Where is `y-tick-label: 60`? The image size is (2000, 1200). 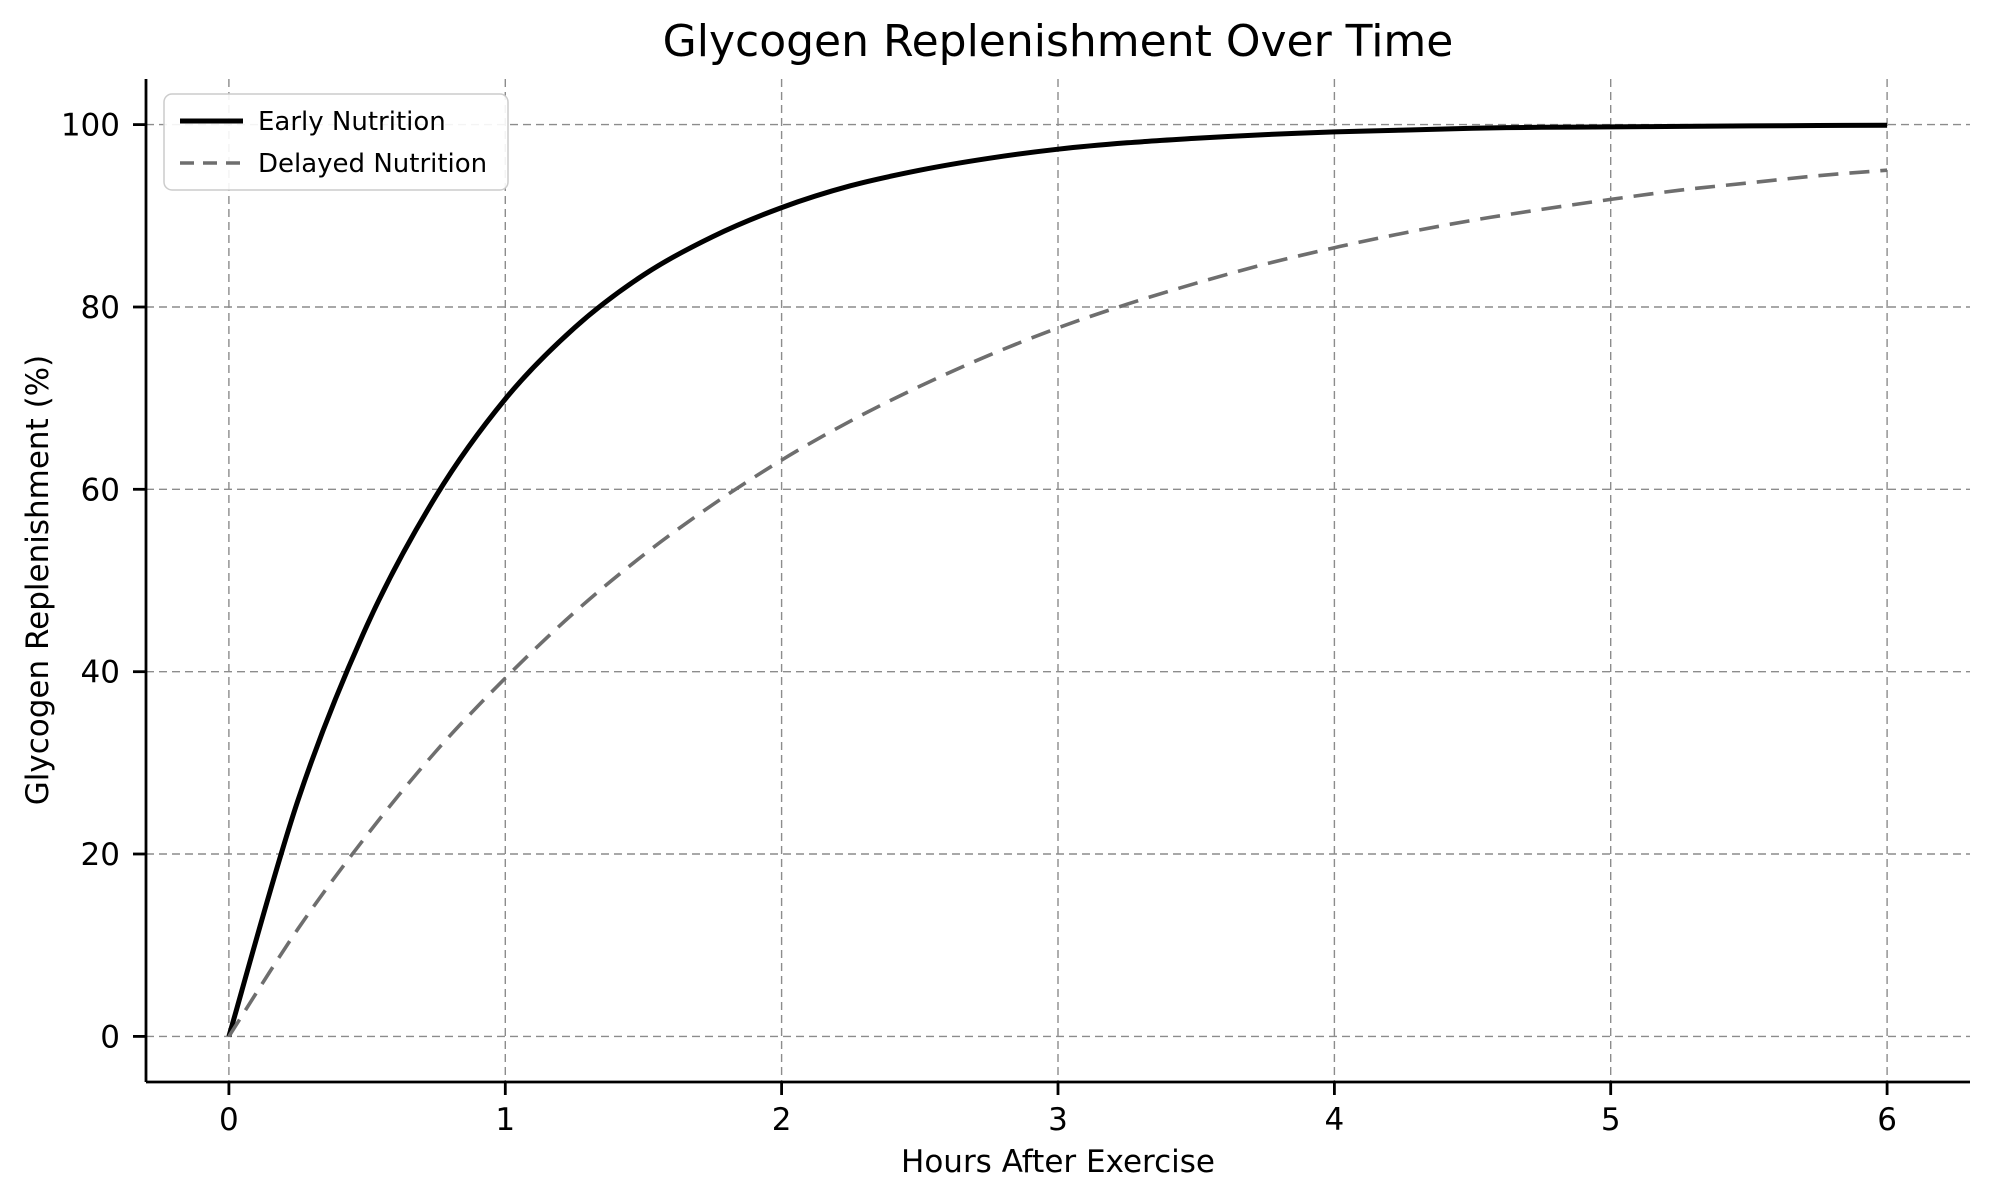 y-tick-label: 60 is located at coordinates (100, 490).